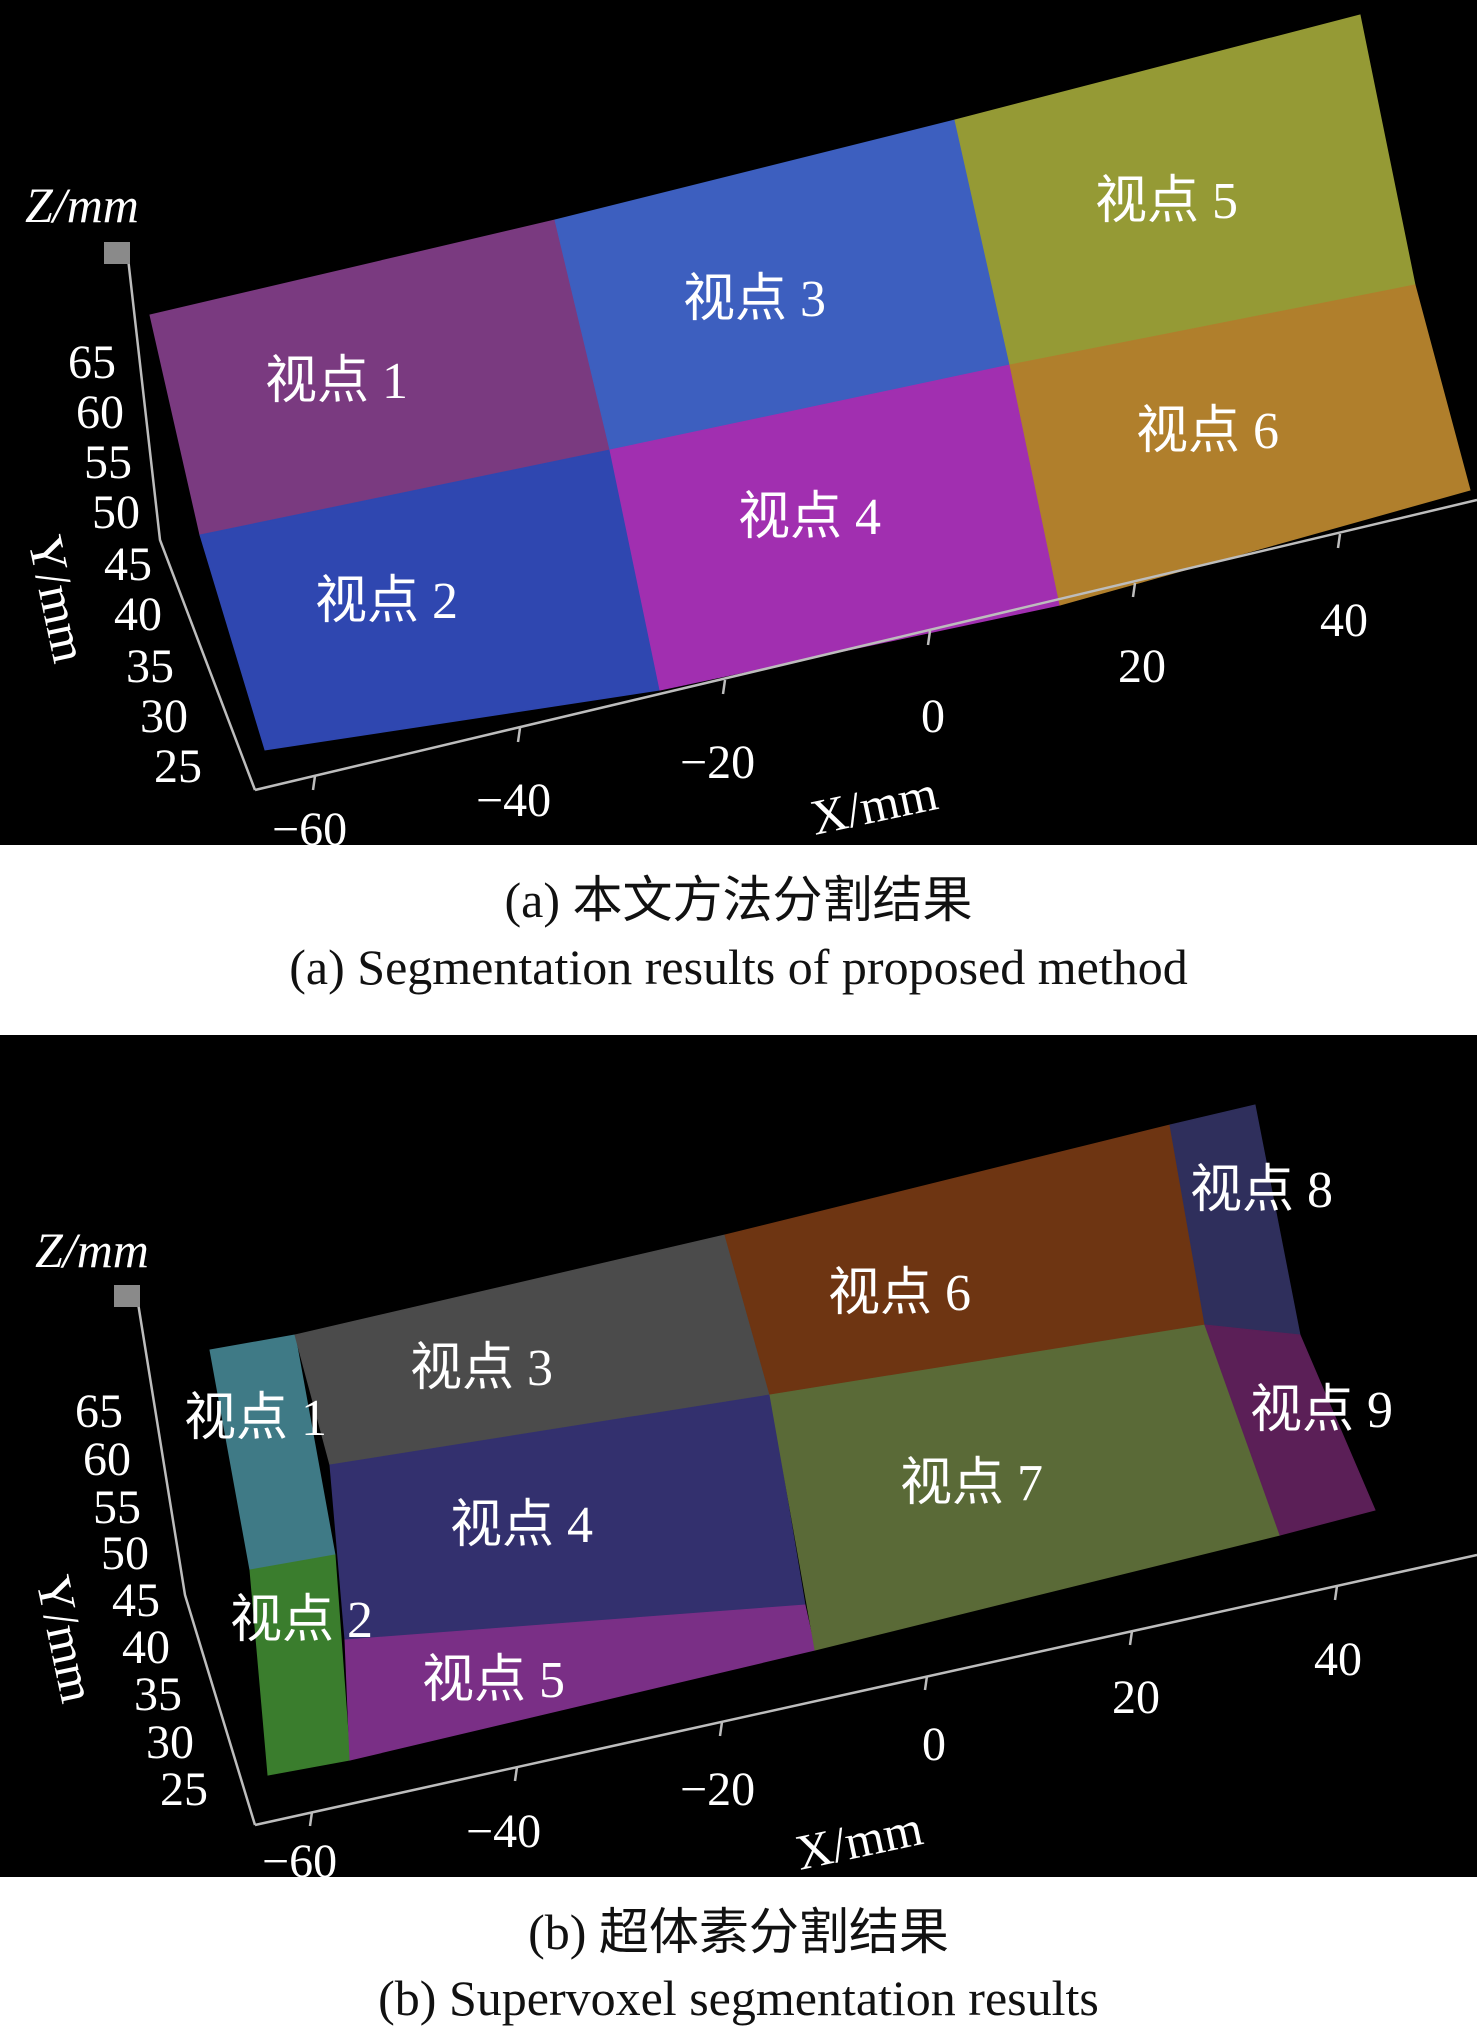  I want to click on fig-a-region-label-5: 视点 5, so click(1166, 201).